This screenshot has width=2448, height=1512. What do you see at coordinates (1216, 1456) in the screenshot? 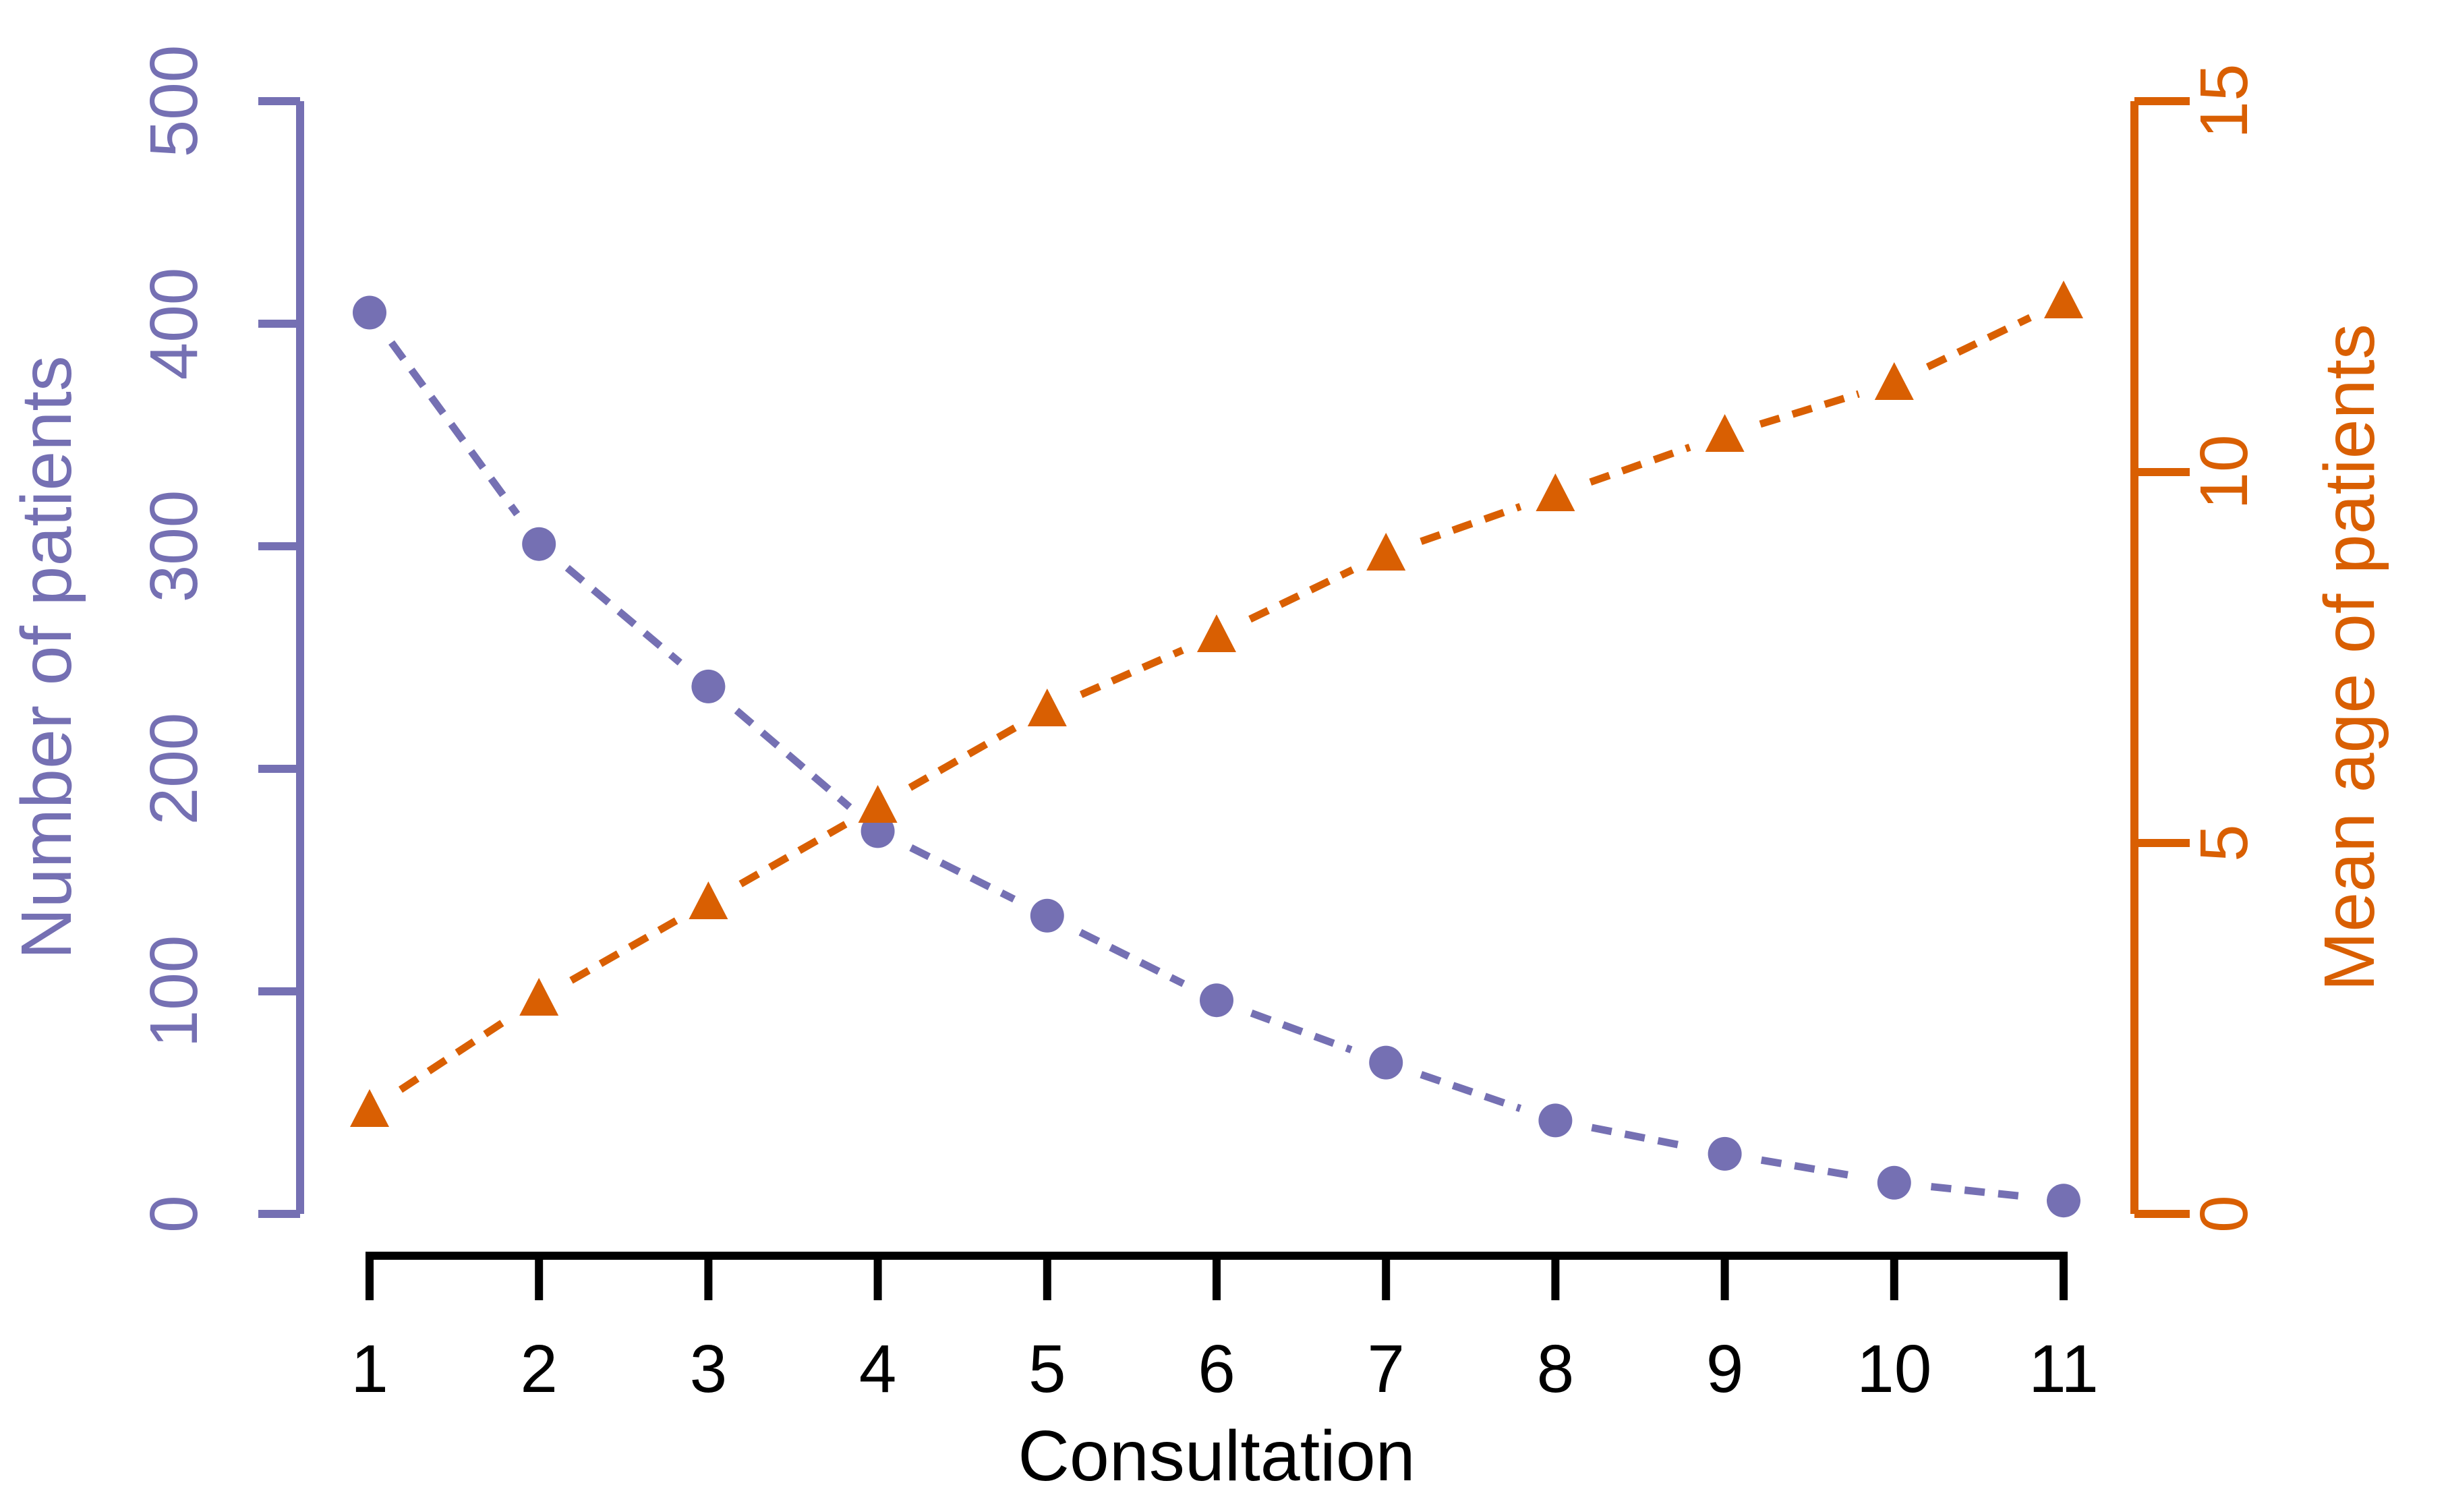
I see `x-axis-title: Consultation` at bounding box center [1216, 1456].